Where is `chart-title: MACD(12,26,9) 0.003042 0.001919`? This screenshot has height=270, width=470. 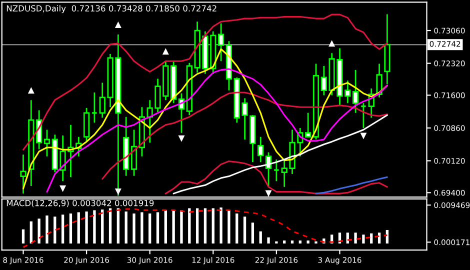 chart-title: MACD(12,26,9) 0.003042 0.001919 is located at coordinates (80, 204).